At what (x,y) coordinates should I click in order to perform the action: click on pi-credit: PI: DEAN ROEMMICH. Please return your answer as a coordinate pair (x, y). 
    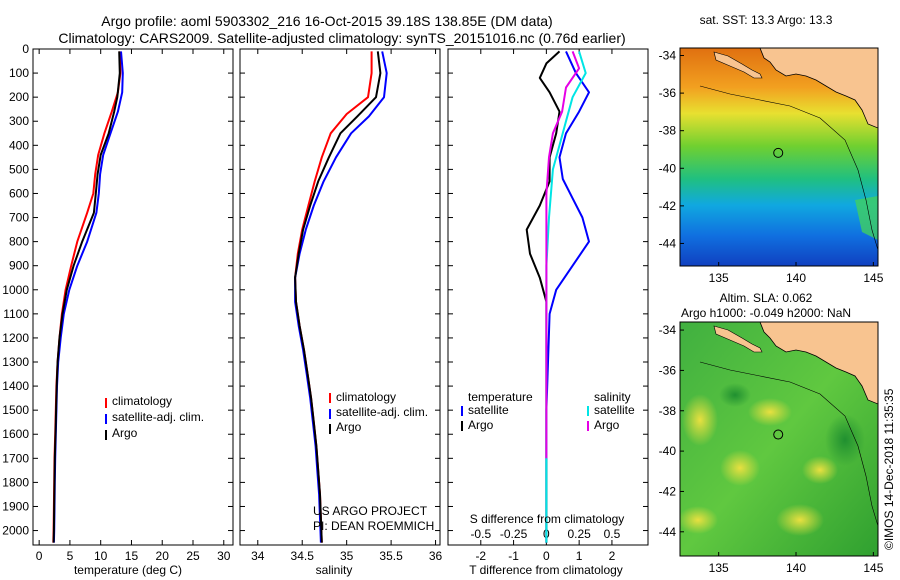
    Looking at the image, I should click on (373, 526).